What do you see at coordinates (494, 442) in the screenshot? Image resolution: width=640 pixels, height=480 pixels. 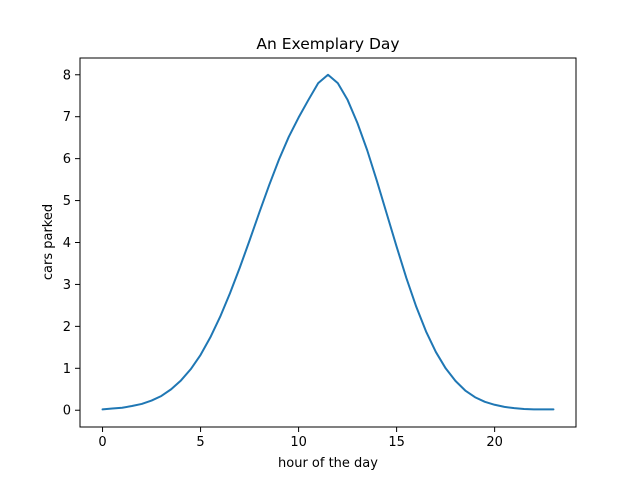 I see `x-tick-label: 20` at bounding box center [494, 442].